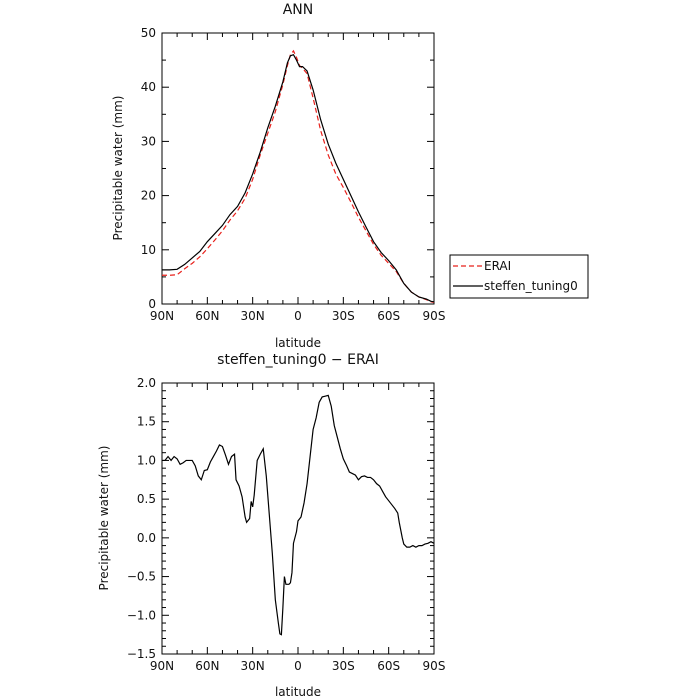  I want to click on y-tick-label: 50, so click(148, 33).